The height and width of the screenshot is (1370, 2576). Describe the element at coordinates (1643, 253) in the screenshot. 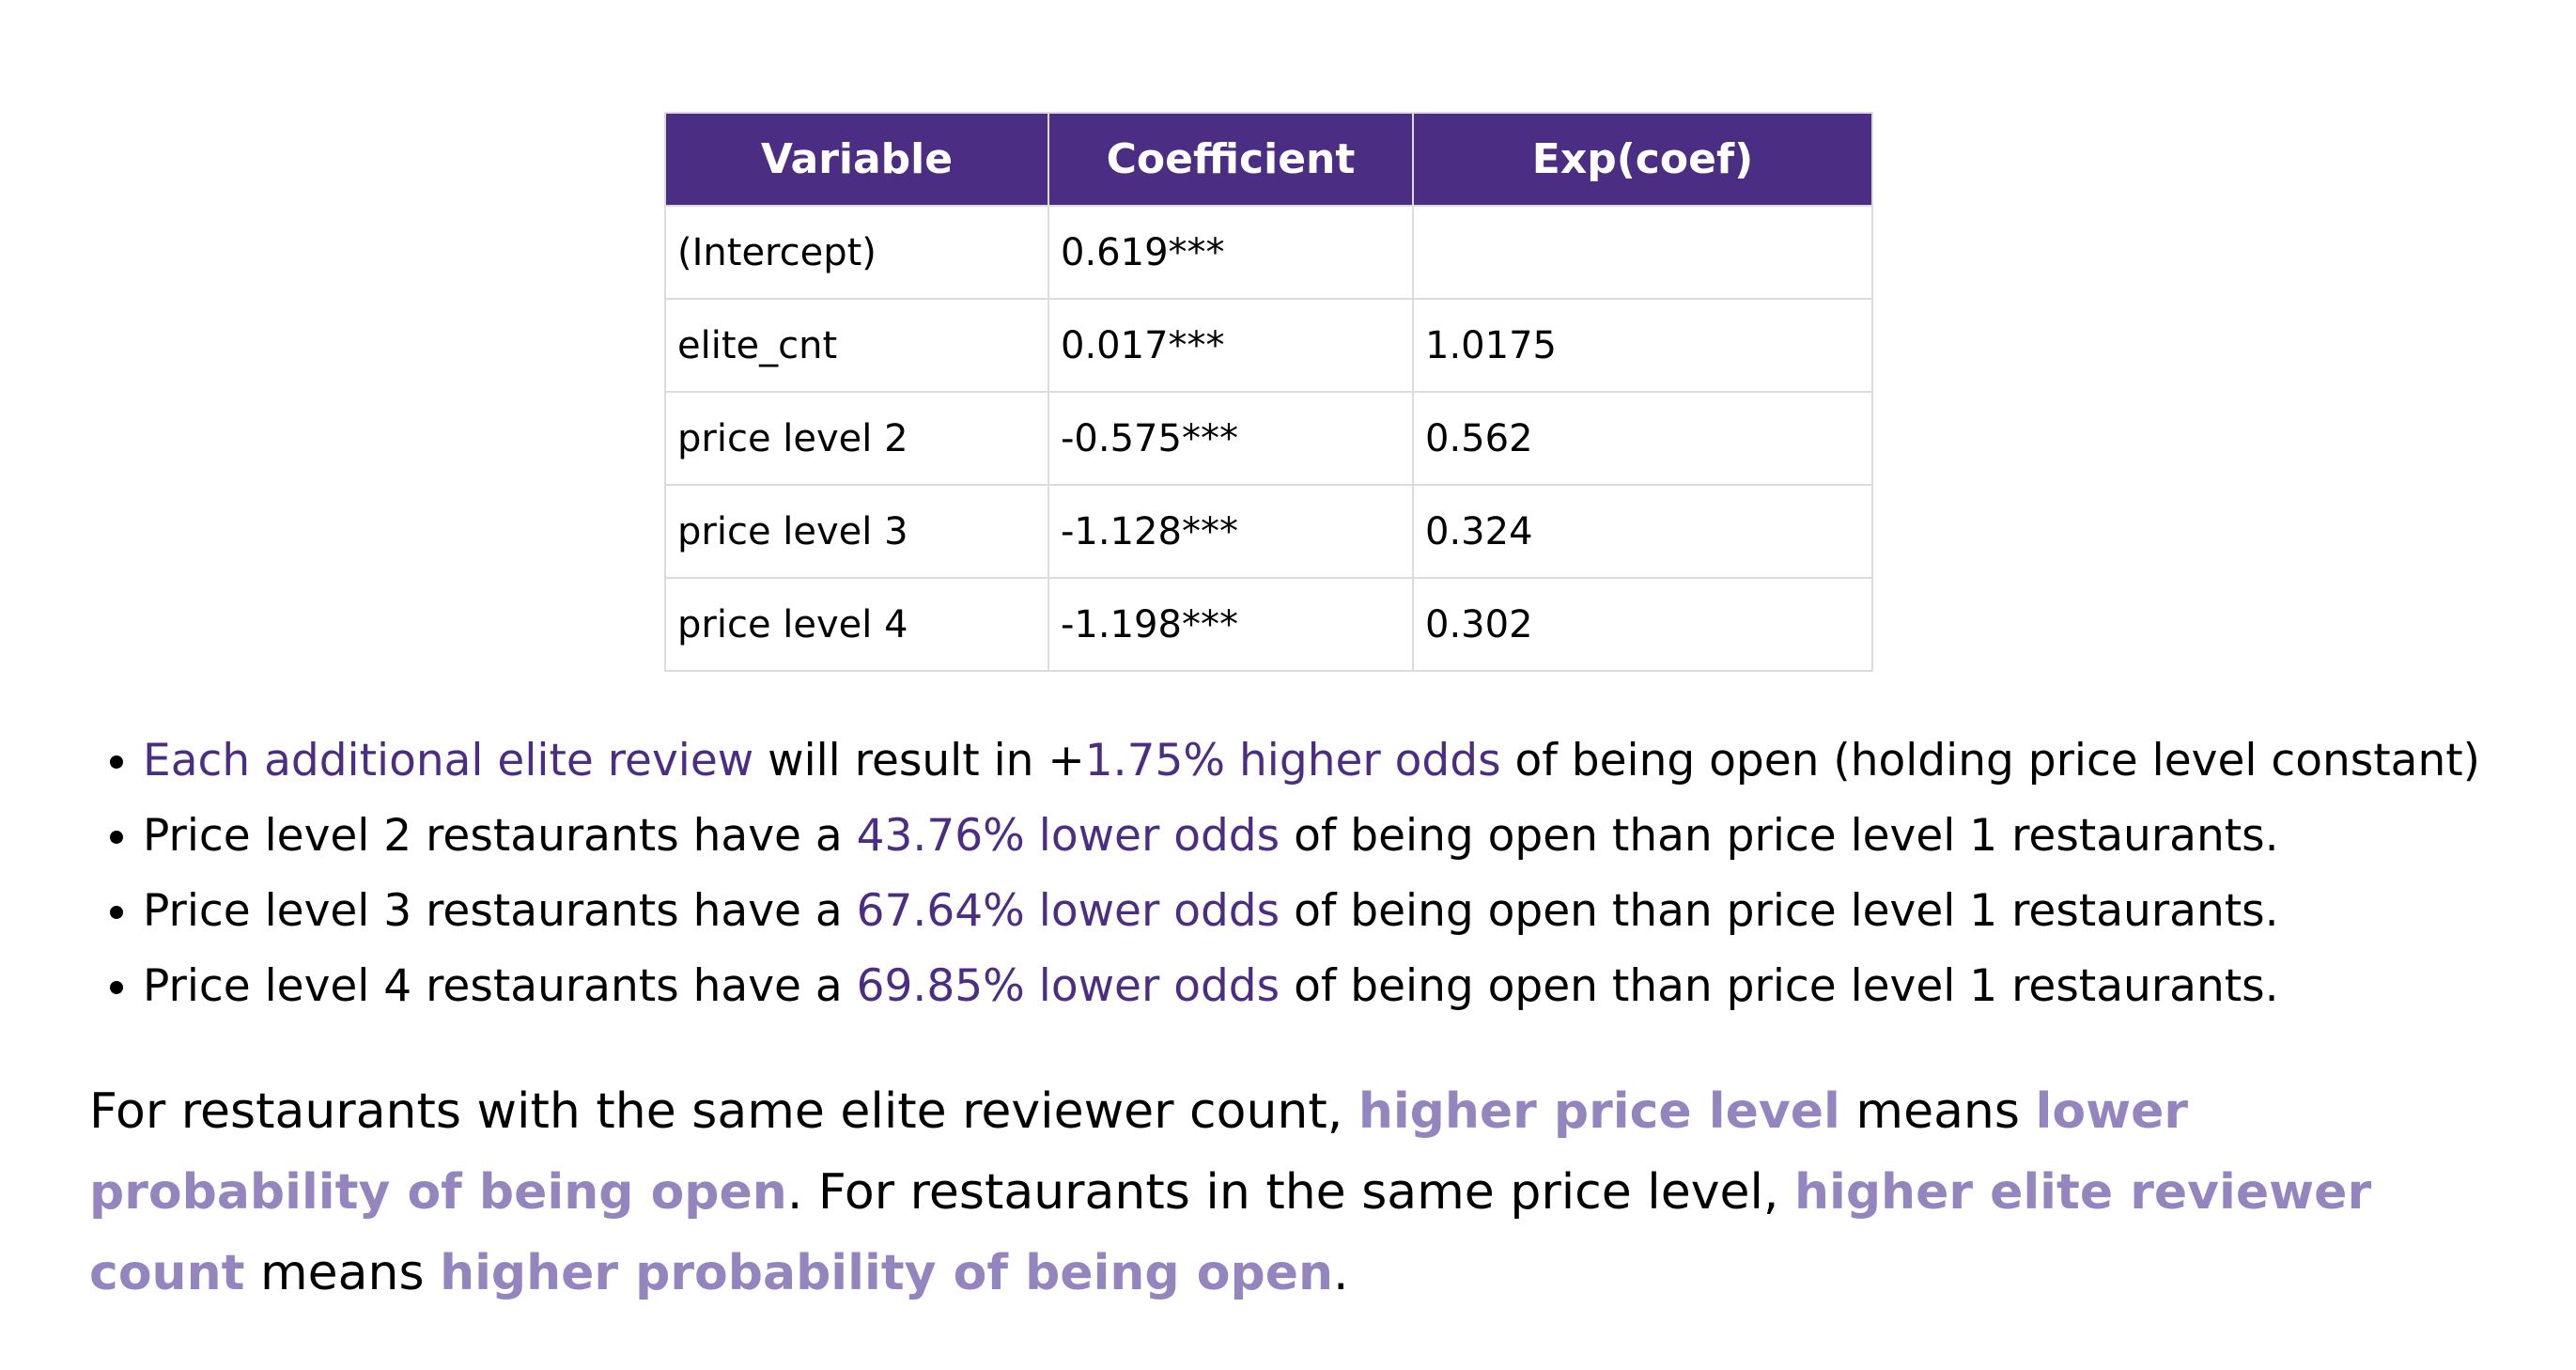

I see `cell-exp-coef` at that location.